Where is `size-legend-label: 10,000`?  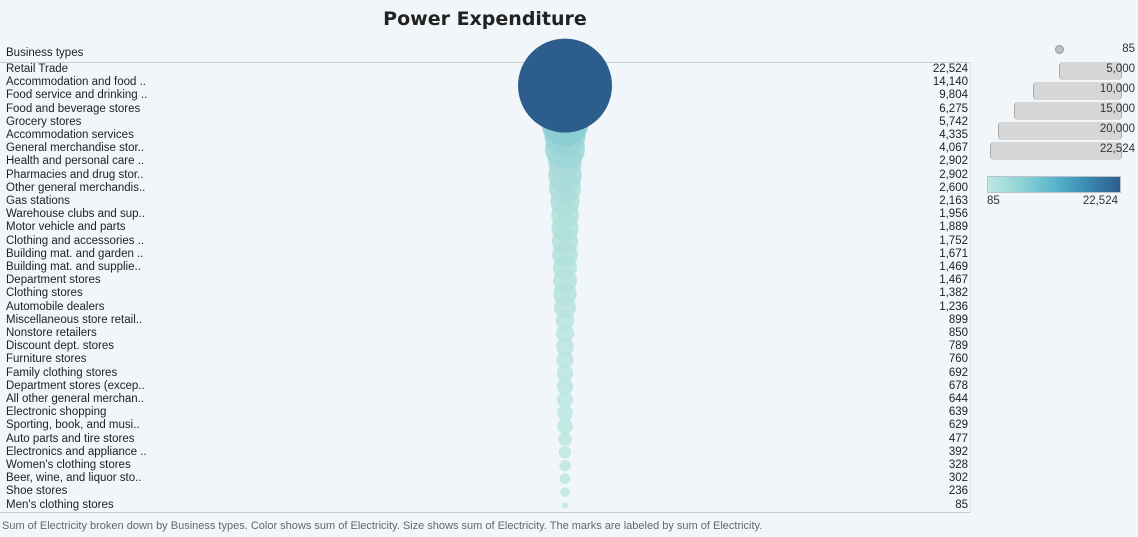 size-legend-label: 10,000 is located at coordinates (1117, 89).